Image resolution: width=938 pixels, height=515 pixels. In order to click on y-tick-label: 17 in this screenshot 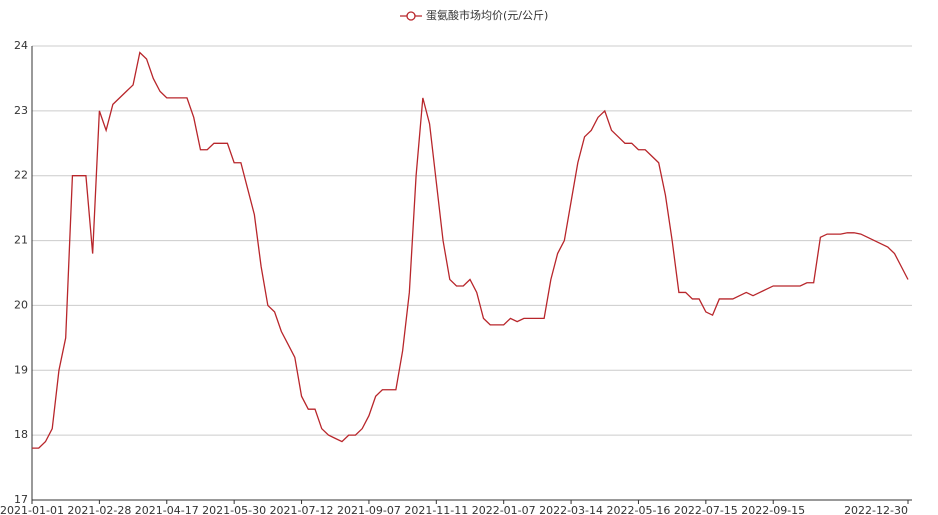, I will do `click(21, 499)`.